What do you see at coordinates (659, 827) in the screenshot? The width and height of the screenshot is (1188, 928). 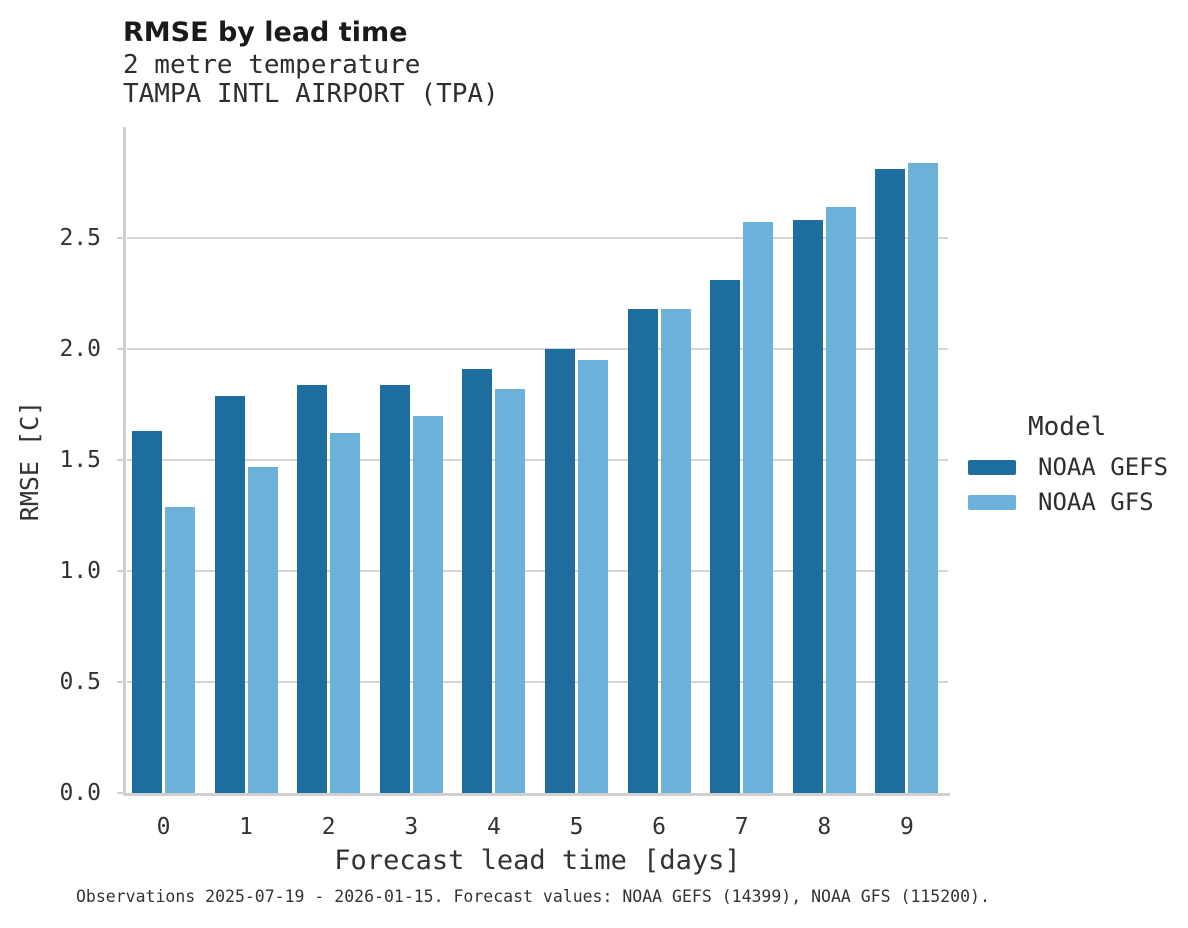 I see `x-tick-label-6: 6` at bounding box center [659, 827].